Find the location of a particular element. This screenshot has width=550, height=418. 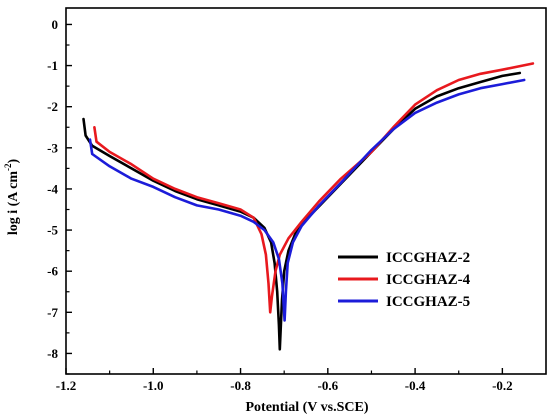

x-tick-label: -1.0 is located at coordinates (153, 385).